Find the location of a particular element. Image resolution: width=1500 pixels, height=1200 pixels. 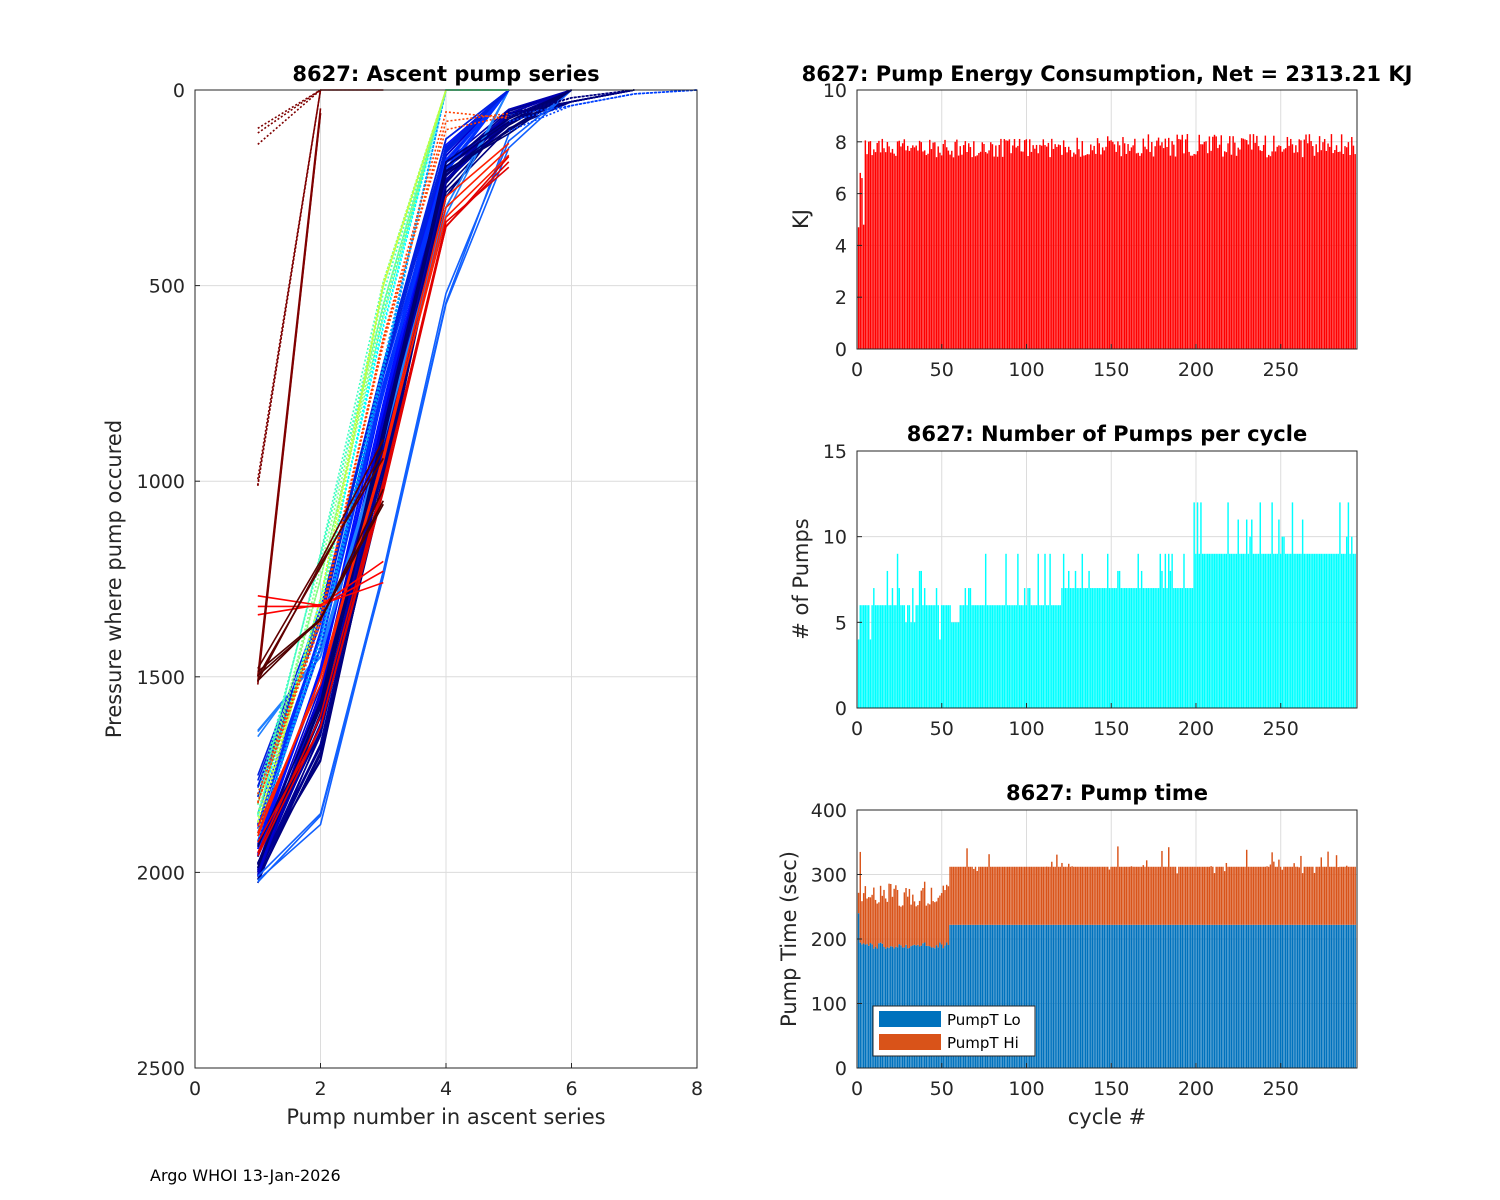

legend-label-pumpt-hi: PumpT Hi is located at coordinates (983, 1043).